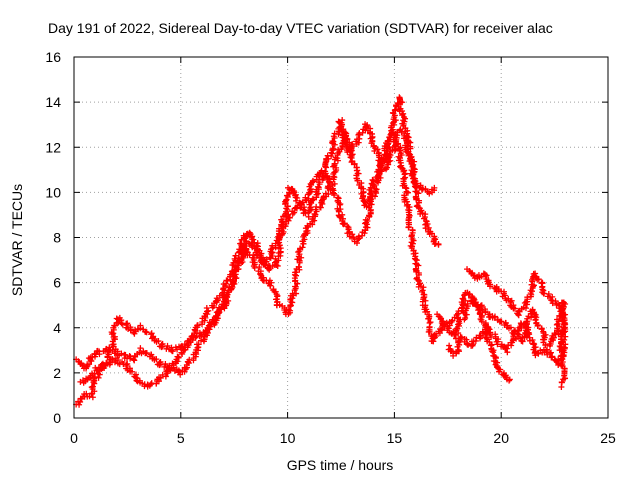  I want to click on y-tick-label: 12, so click(53, 147).